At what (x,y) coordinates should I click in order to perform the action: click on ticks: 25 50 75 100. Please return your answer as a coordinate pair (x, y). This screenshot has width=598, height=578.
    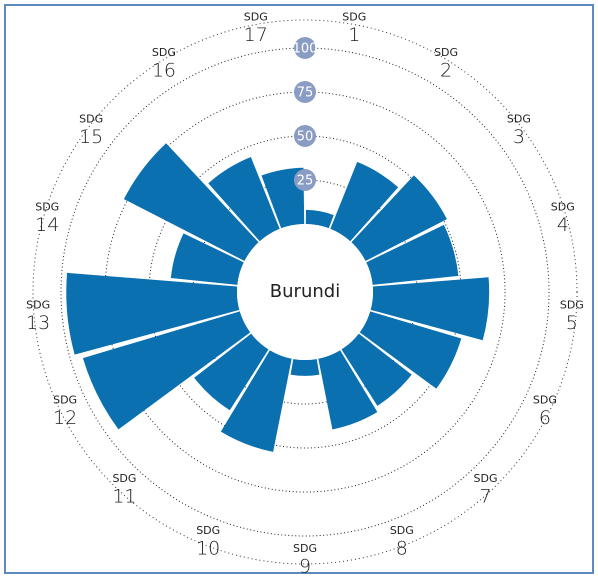
    Looking at the image, I should click on (305, 114).